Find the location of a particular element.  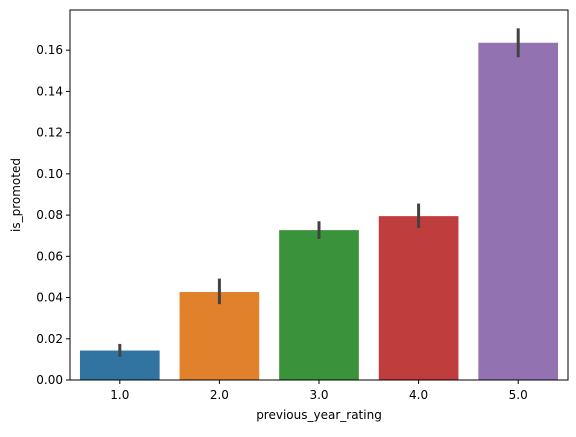

y-axis: 0.00 0.02 0.04 0.06 0.08 0.10 0.12 0.14 0.16 is located at coordinates (53, 215).